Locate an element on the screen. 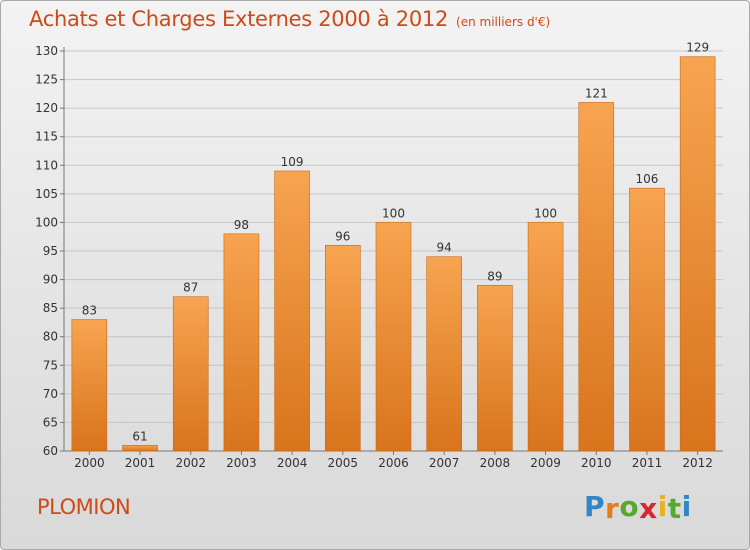  chart-subtitle: (en milliers d'€) is located at coordinates (503, 22).